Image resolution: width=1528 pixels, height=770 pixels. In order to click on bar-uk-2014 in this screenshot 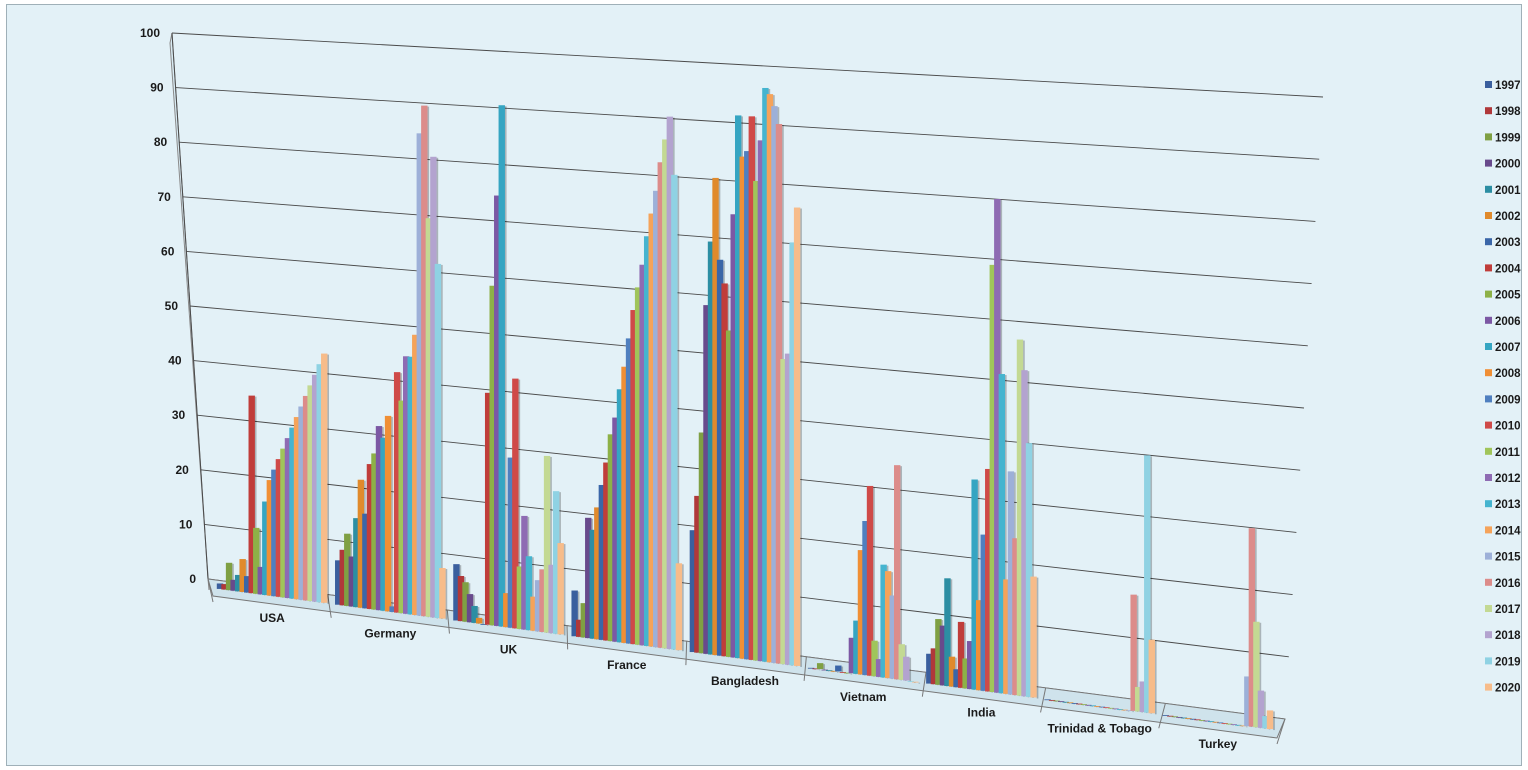, I will do `click(533, 613)`.